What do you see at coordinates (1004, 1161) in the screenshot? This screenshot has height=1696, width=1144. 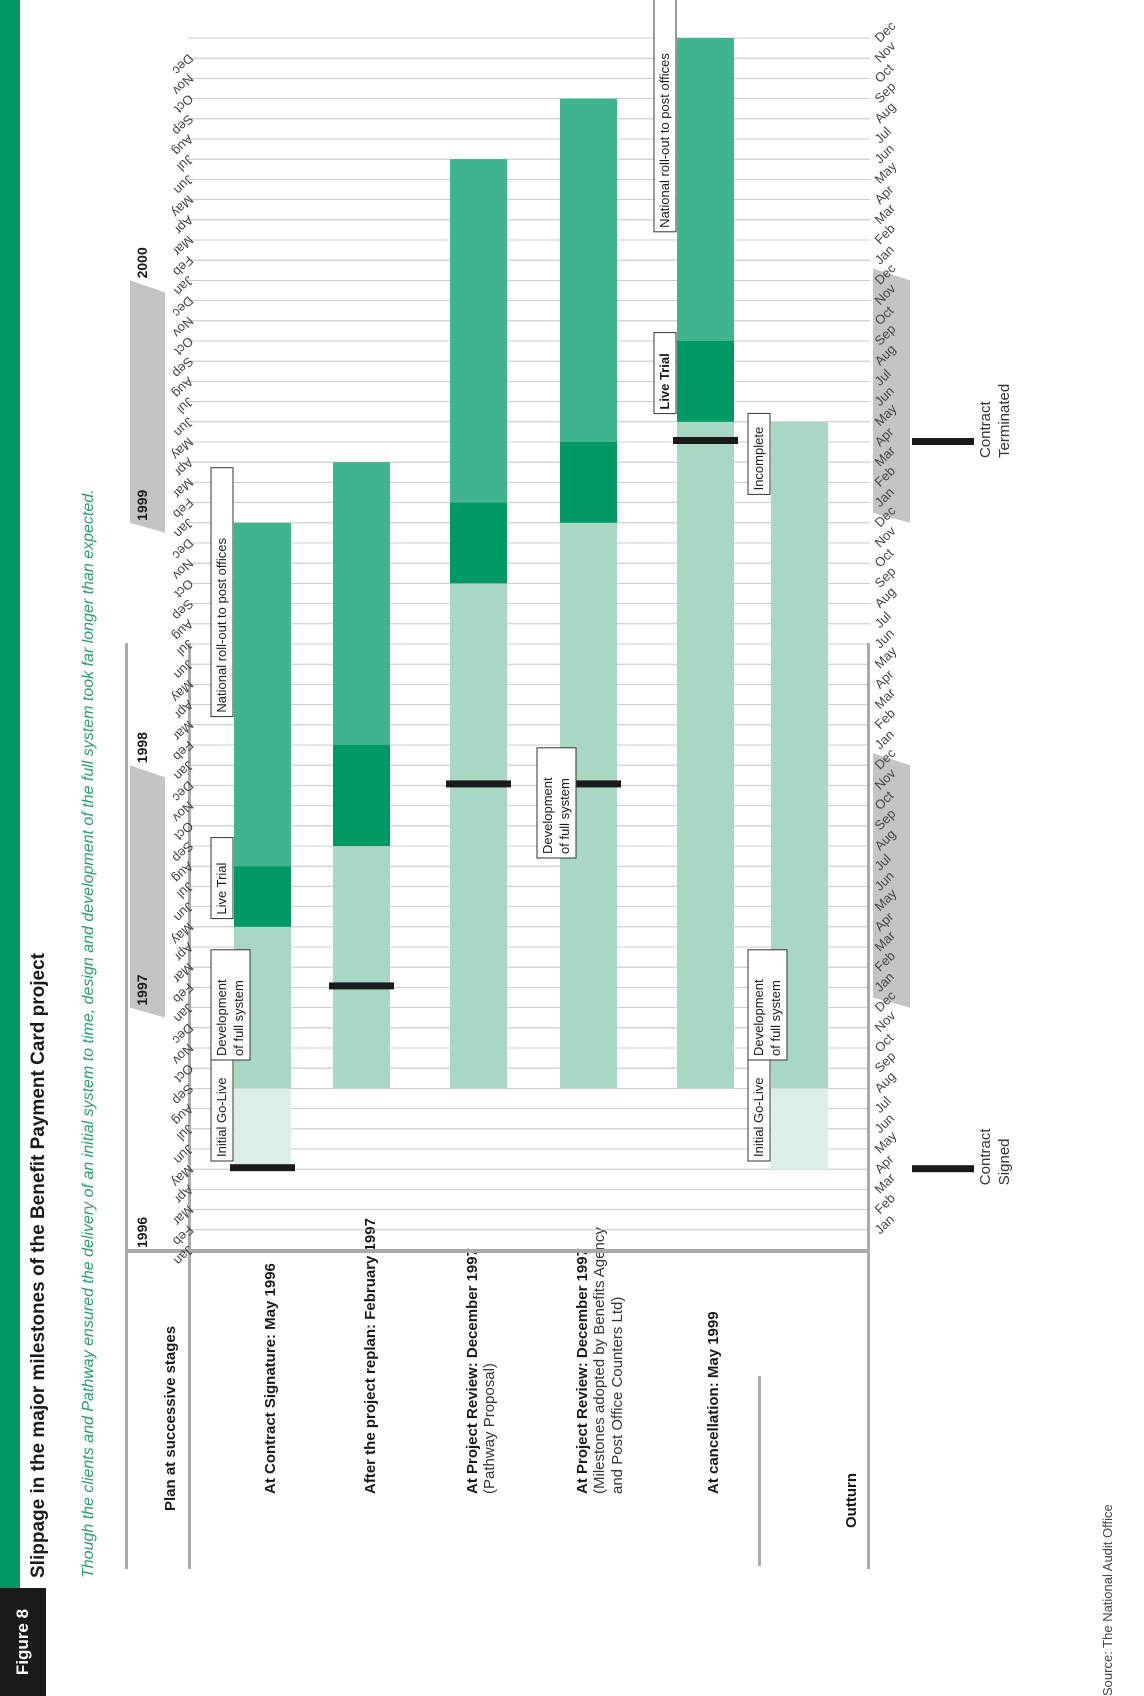 I see `event-marker-label: Signed` at bounding box center [1004, 1161].